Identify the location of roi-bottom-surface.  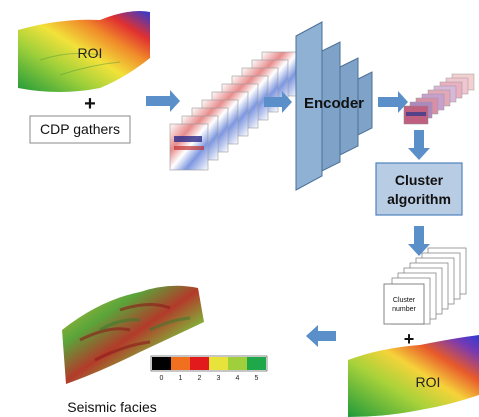
(413, 376).